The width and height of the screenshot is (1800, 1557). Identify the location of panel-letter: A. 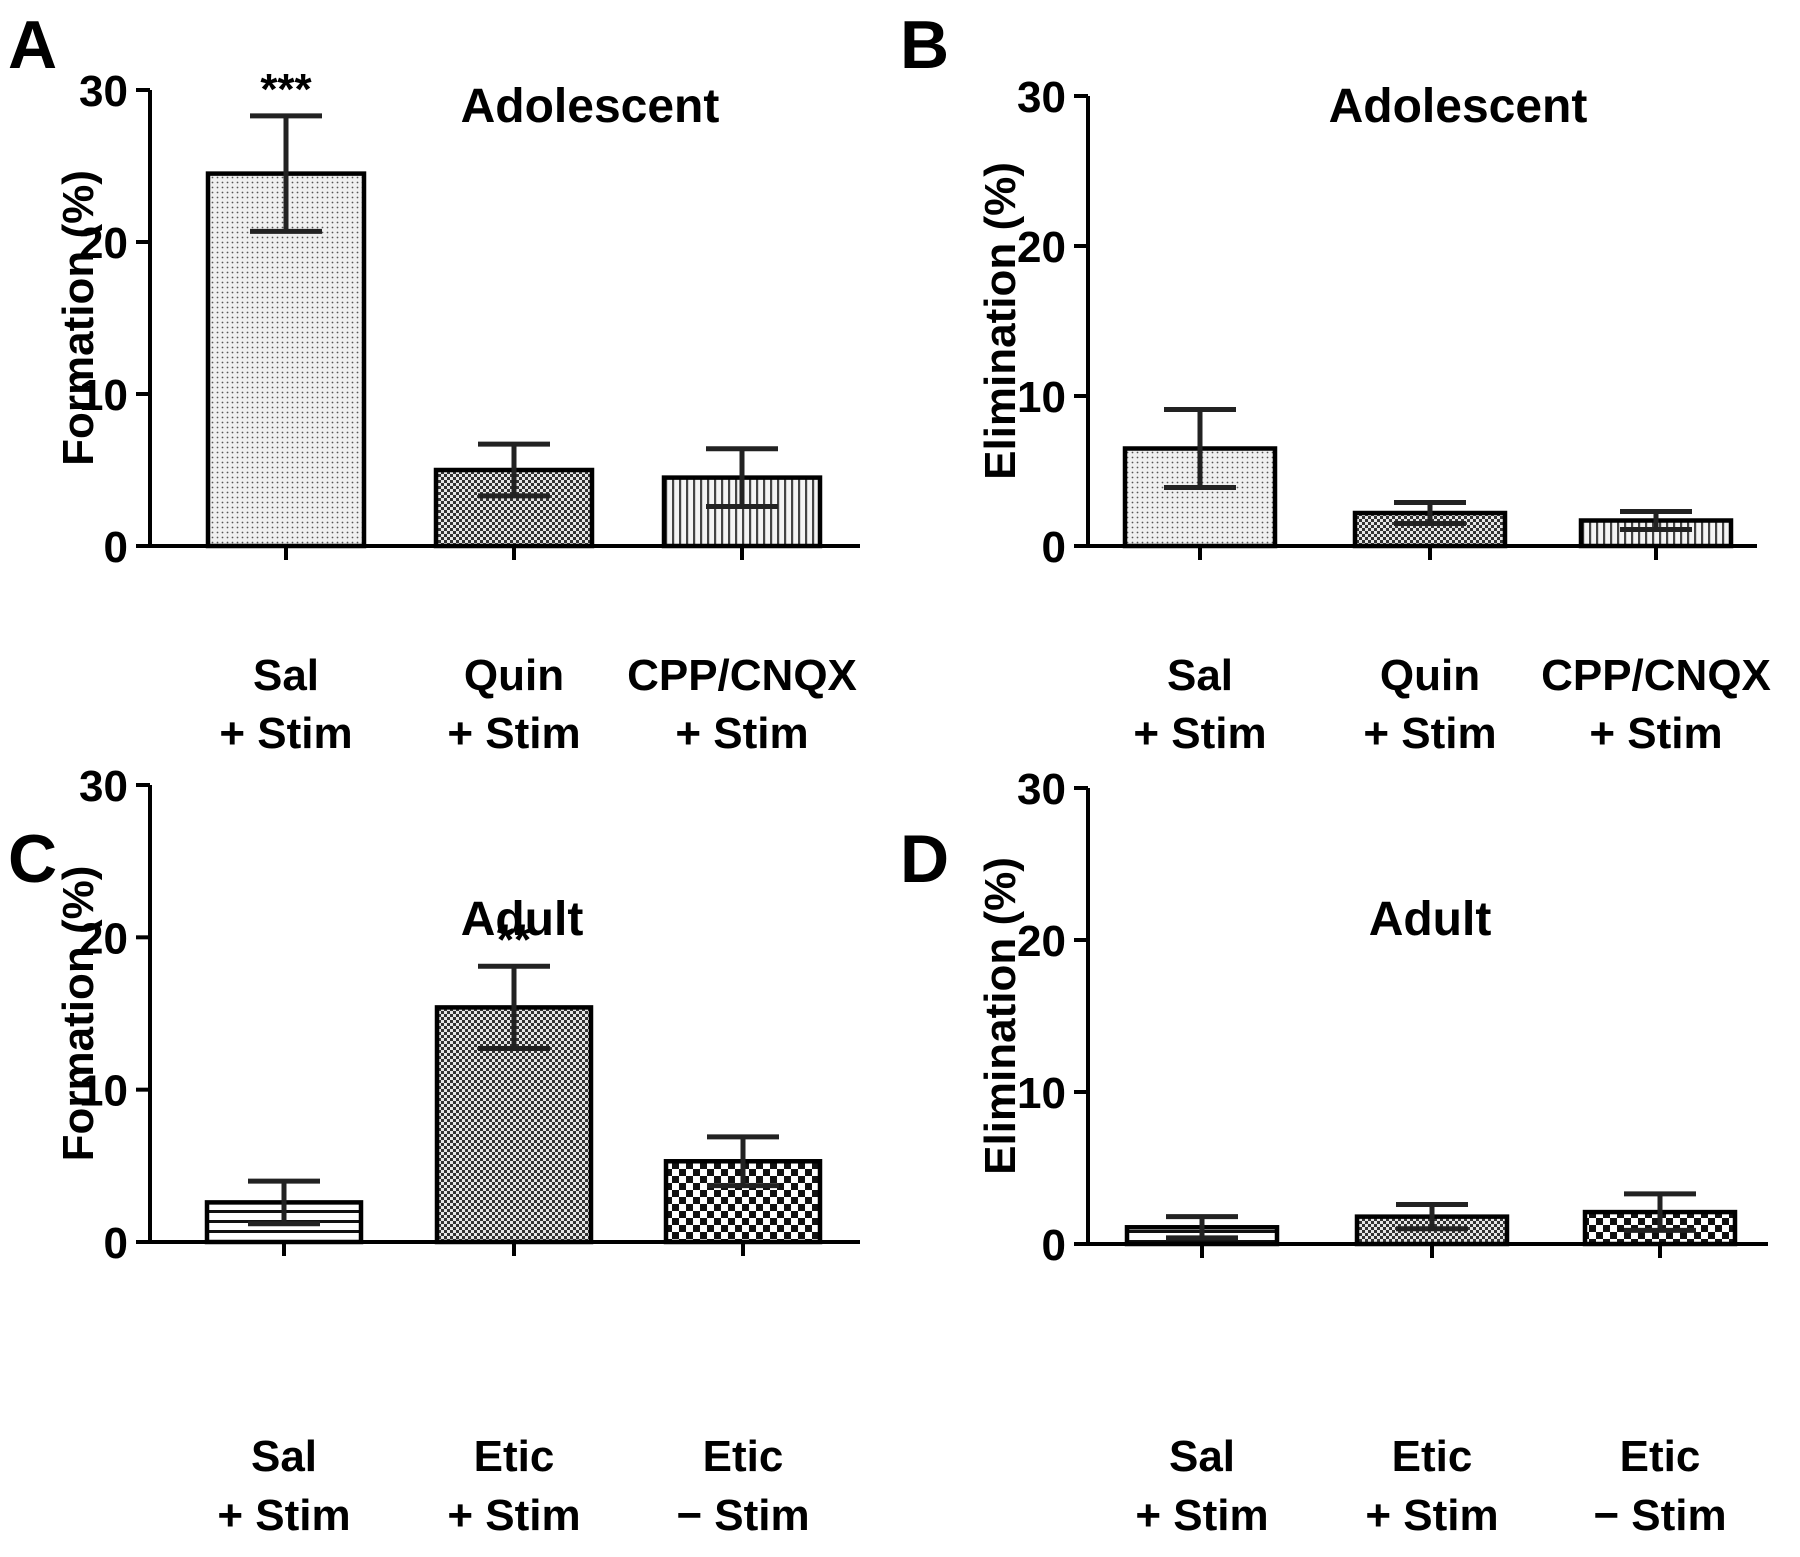
(32, 45).